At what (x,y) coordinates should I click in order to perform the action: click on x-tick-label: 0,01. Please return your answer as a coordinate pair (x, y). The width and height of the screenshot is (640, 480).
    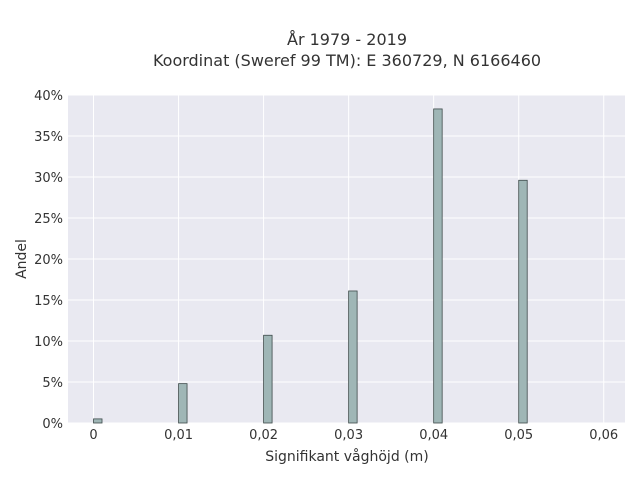
    Looking at the image, I should click on (178, 435).